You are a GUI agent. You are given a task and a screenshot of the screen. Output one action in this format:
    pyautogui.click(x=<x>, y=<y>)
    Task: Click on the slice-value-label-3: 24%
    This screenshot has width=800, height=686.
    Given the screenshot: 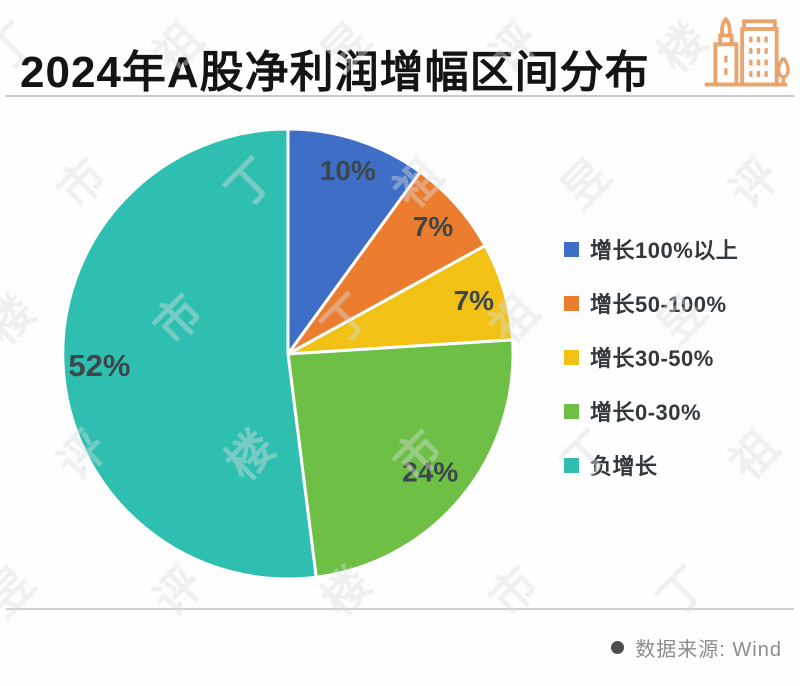 What is the action you would take?
    pyautogui.click(x=430, y=472)
    